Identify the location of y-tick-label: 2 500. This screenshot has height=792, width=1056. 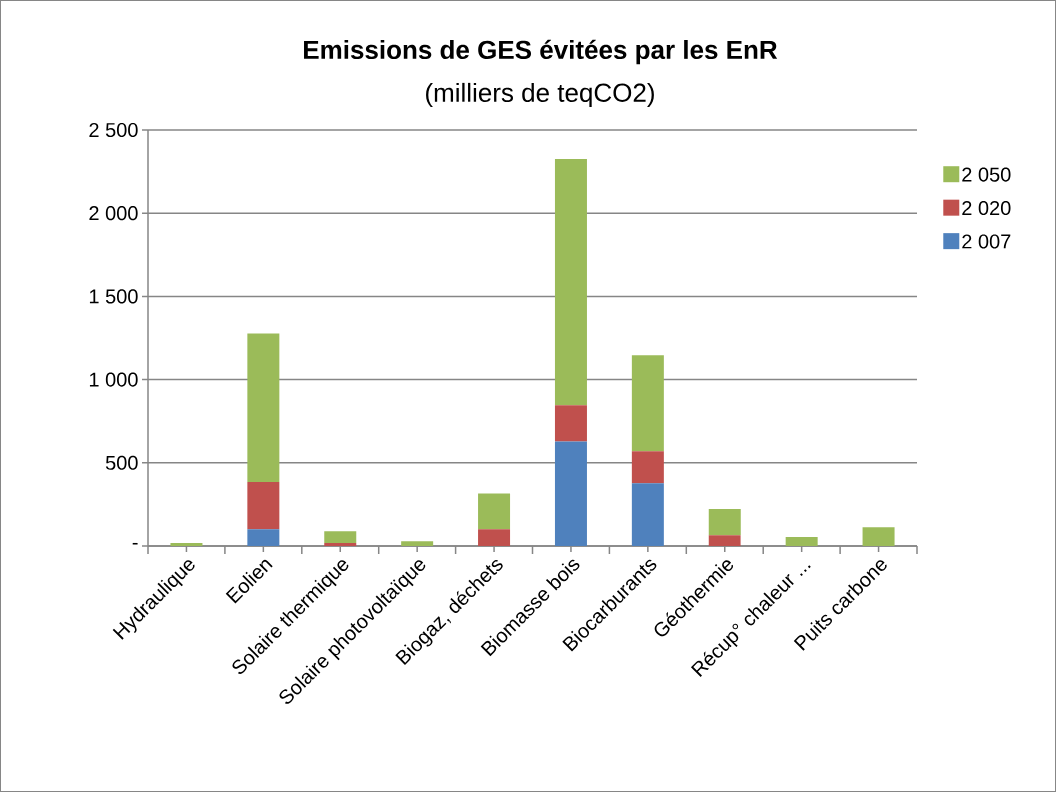
(113, 130).